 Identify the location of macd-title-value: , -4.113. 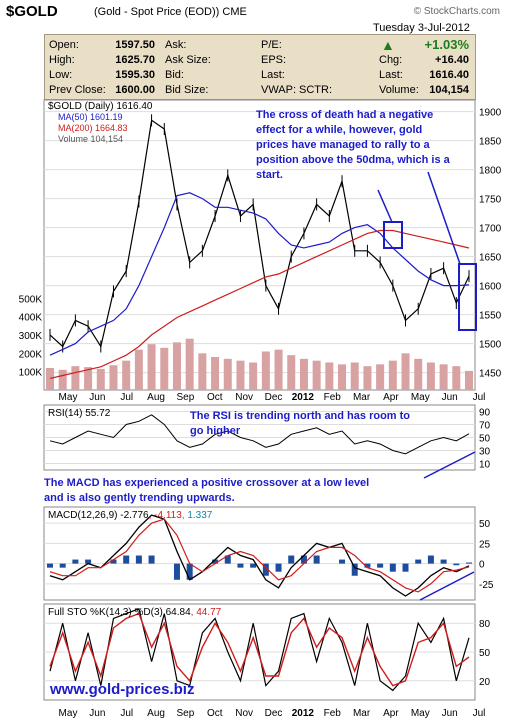
(166, 515).